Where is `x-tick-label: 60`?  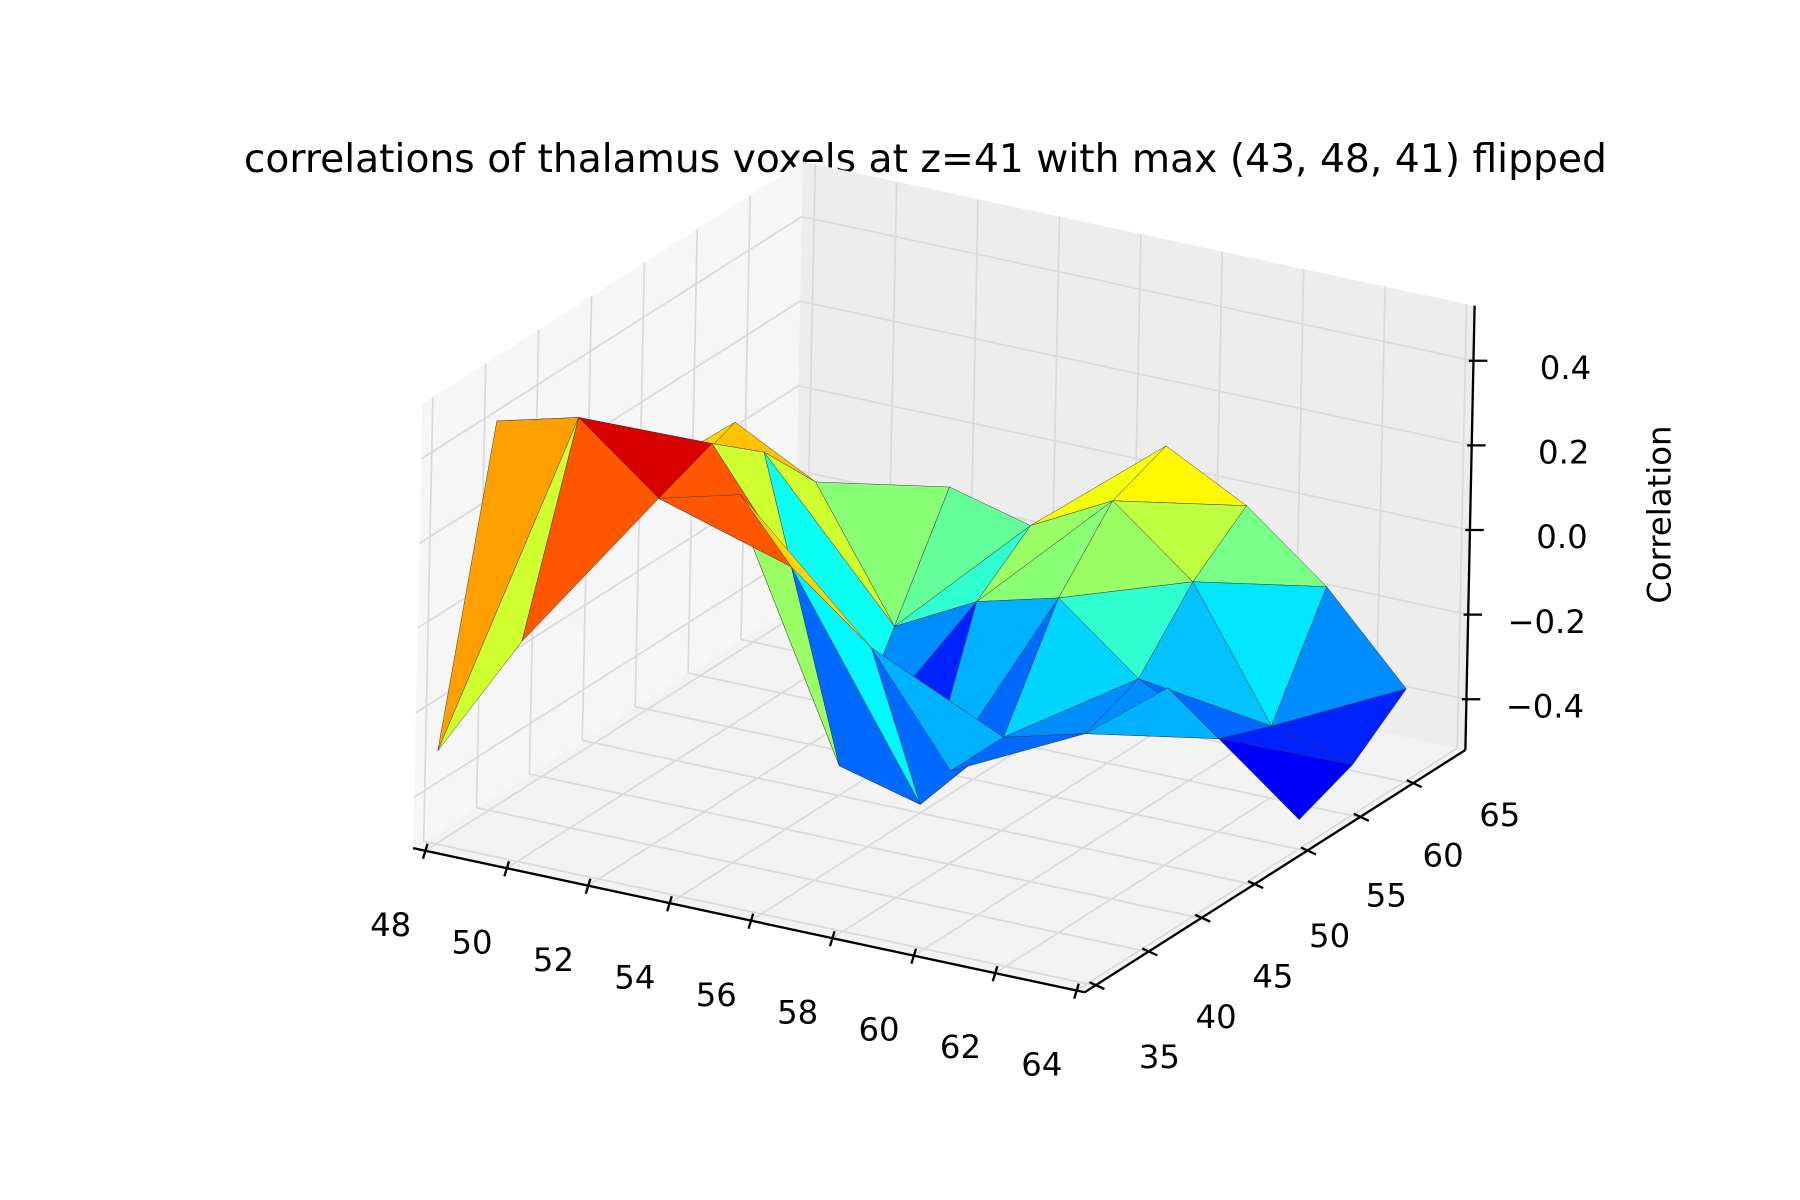 x-tick-label: 60 is located at coordinates (879, 1030).